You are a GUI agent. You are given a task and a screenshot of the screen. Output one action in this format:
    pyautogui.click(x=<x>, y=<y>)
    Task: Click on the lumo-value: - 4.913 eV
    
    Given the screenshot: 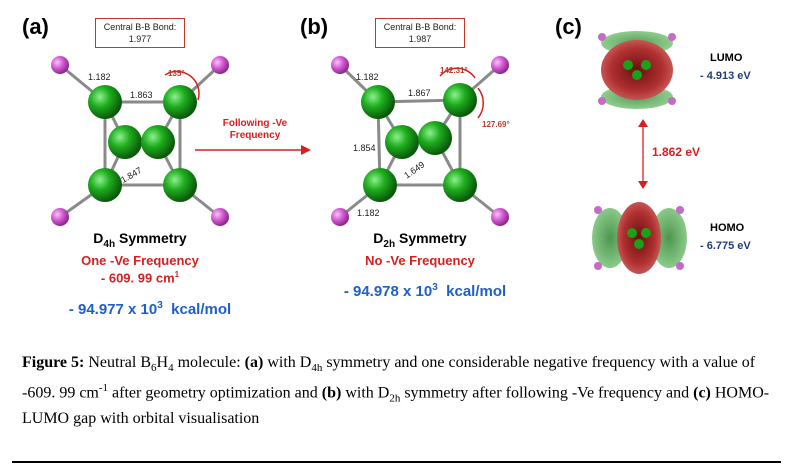 What is the action you would take?
    pyautogui.click(x=725, y=76)
    